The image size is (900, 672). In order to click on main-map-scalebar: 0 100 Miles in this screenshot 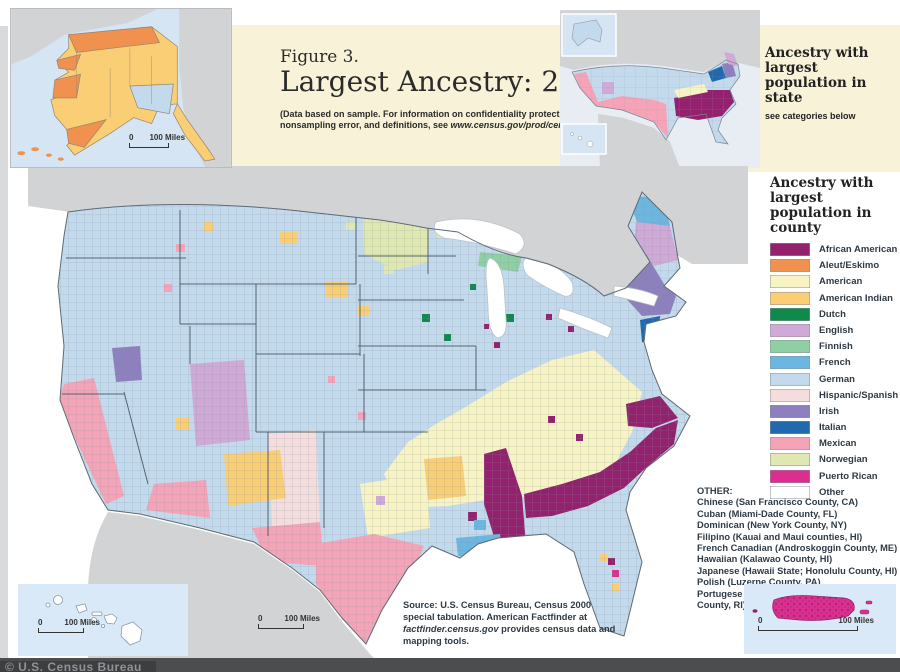, I will do `click(289, 621)`.